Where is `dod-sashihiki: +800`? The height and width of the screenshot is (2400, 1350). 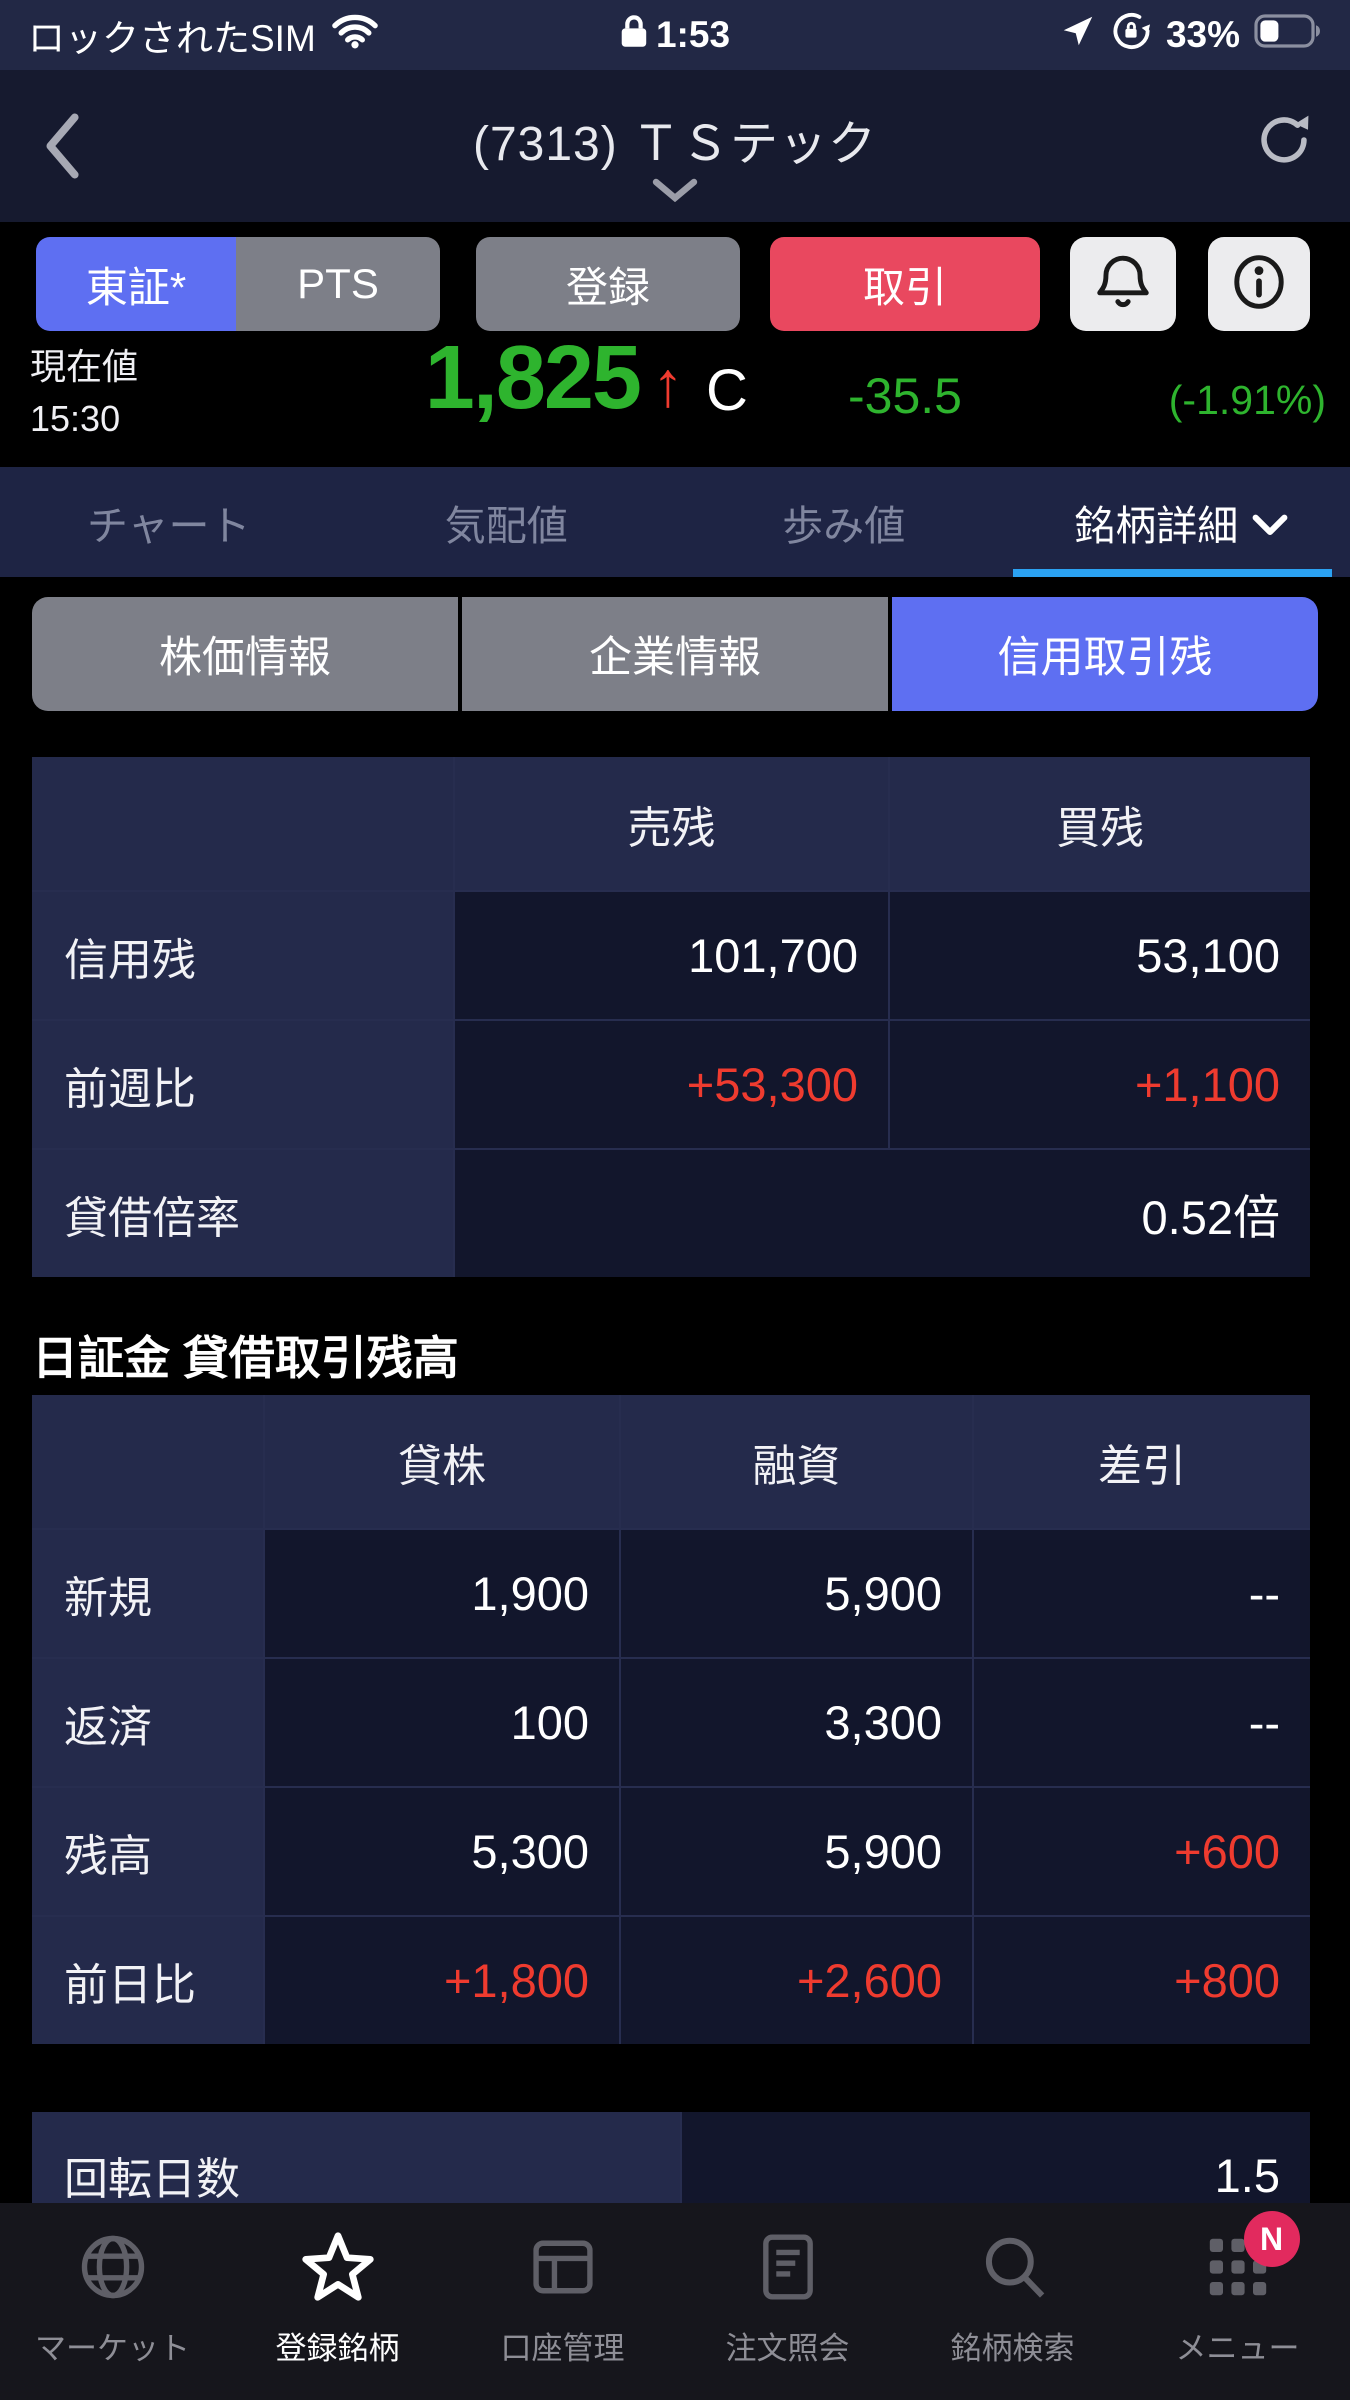
dod-sashihiki: +800 is located at coordinates (1142, 1980).